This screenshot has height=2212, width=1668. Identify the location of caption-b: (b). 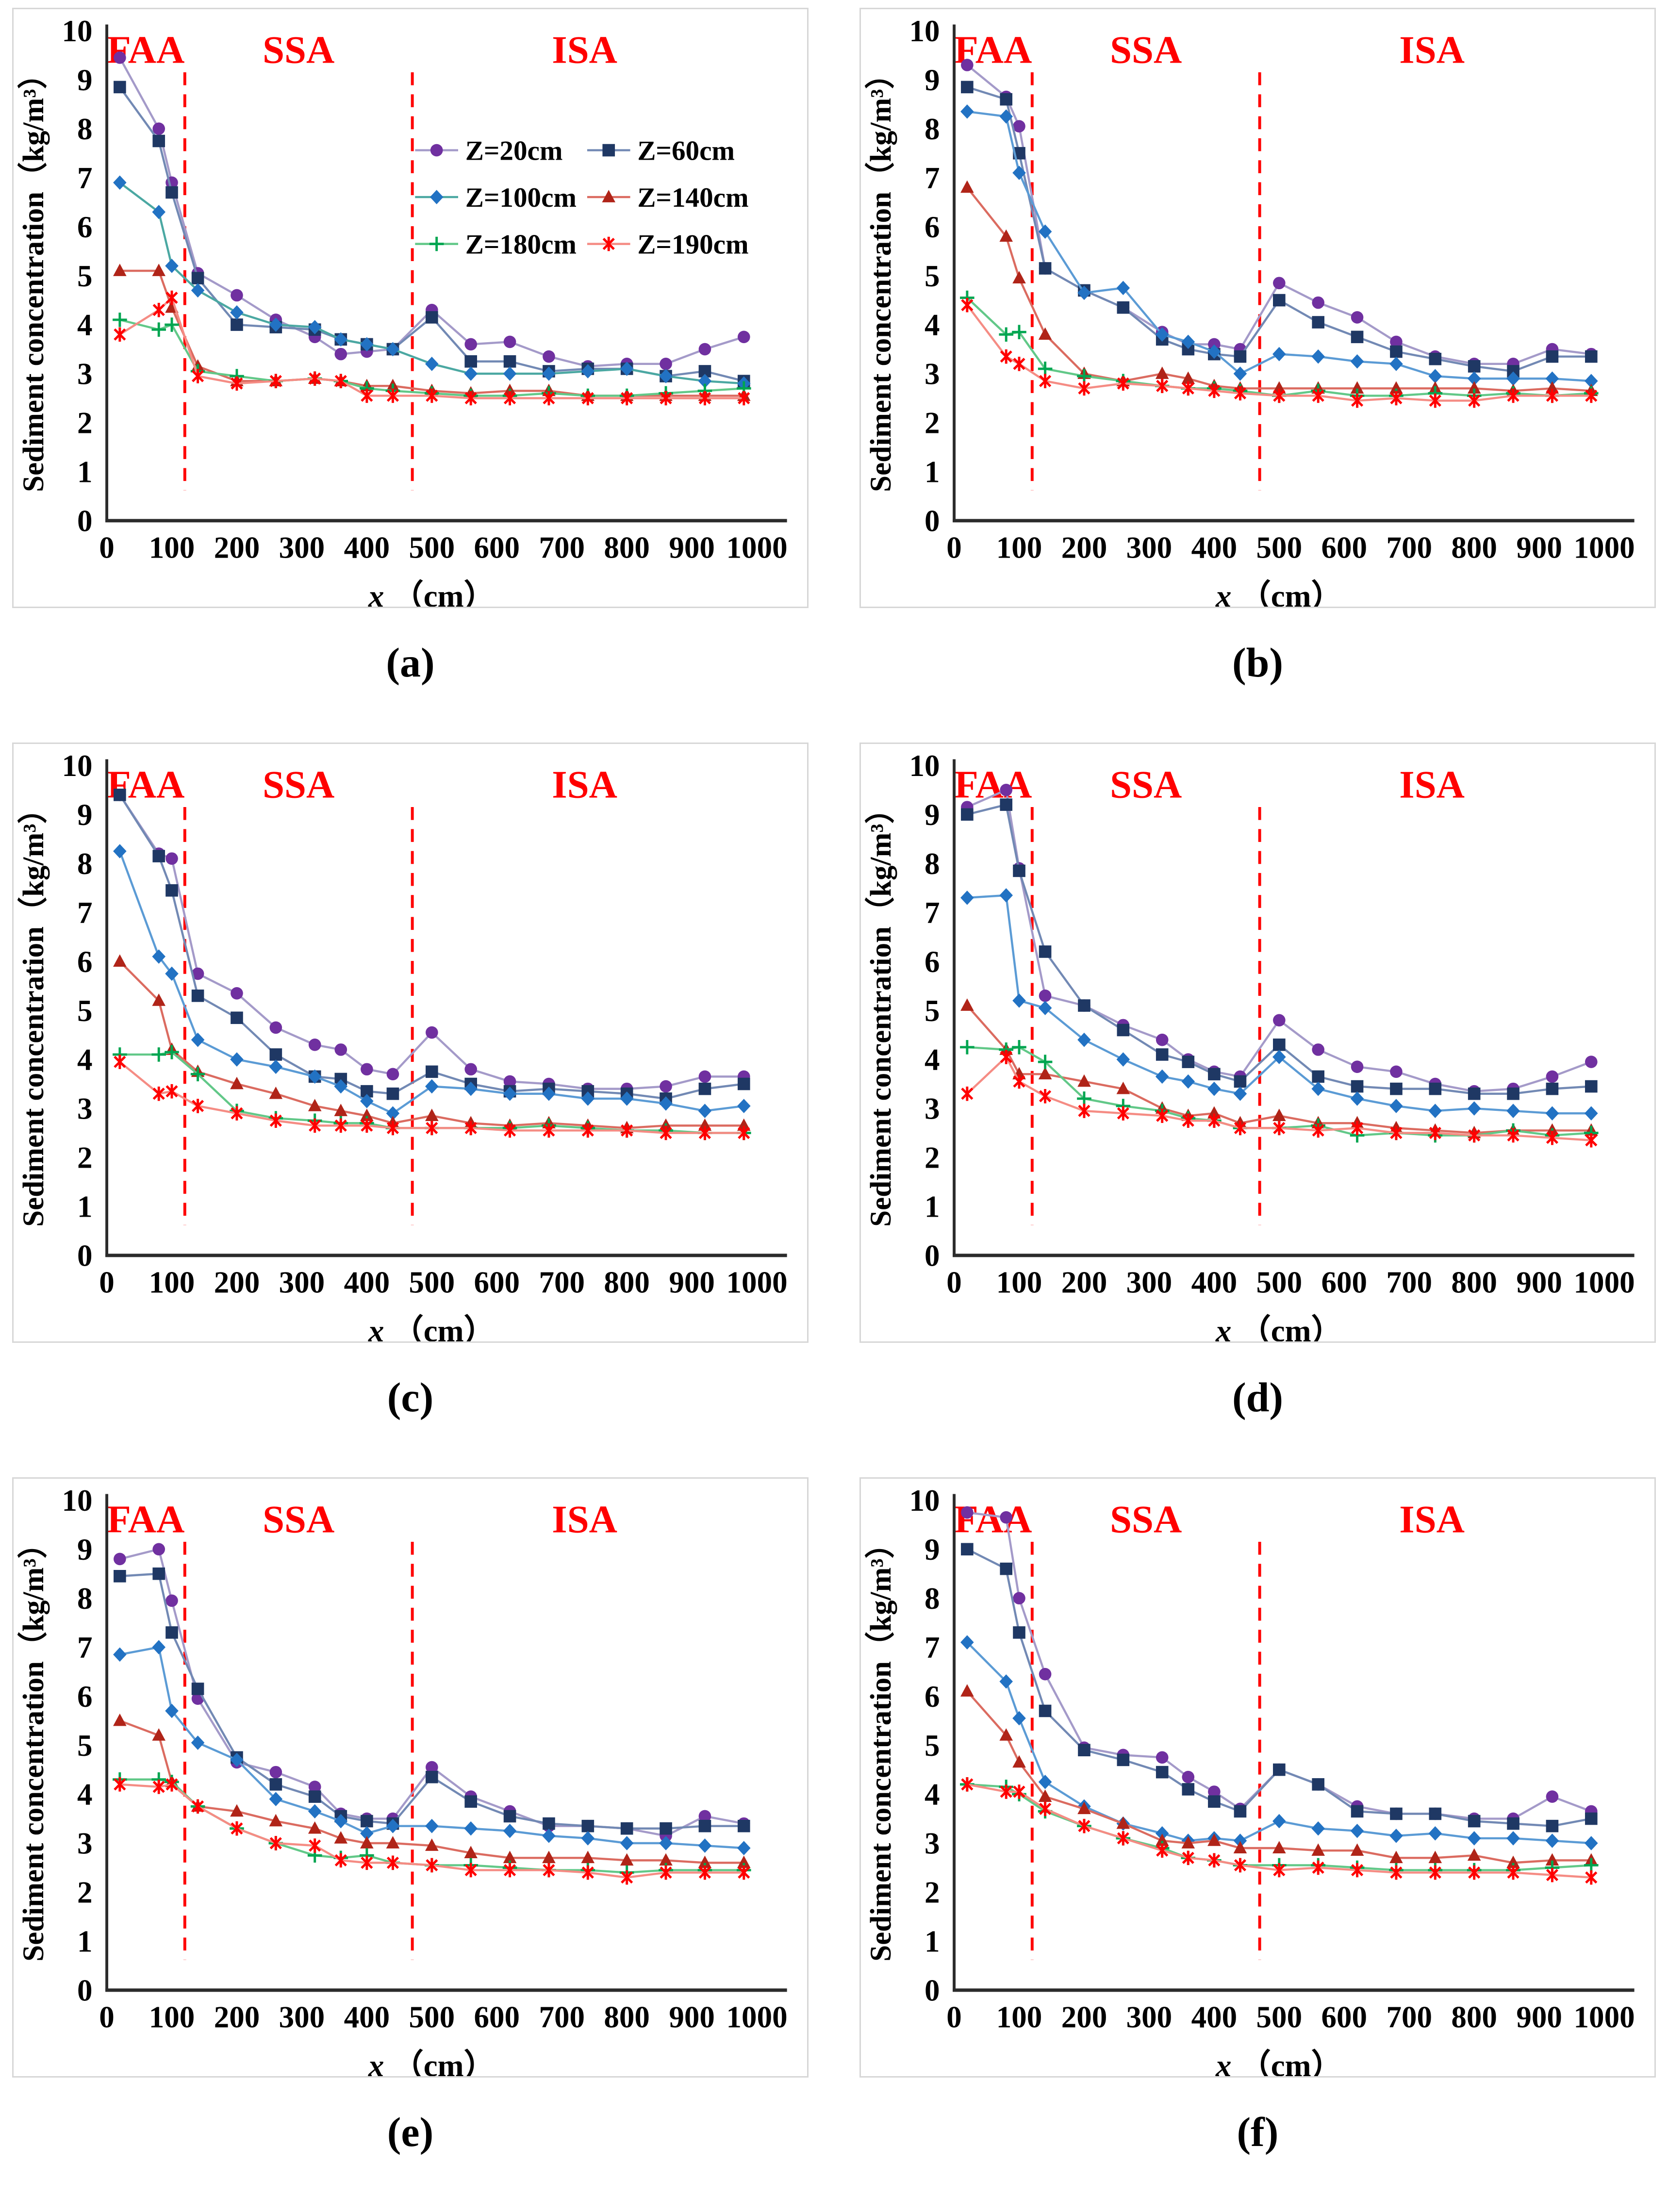
(1258, 662).